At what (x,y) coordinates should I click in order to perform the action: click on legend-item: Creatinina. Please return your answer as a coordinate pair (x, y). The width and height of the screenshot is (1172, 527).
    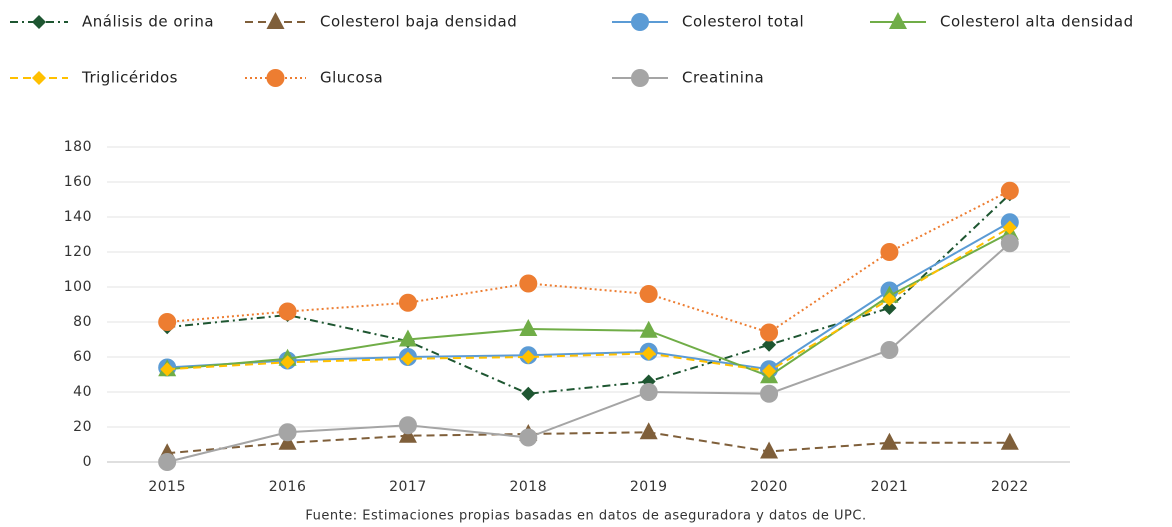
    Looking at the image, I should click on (688, 78).